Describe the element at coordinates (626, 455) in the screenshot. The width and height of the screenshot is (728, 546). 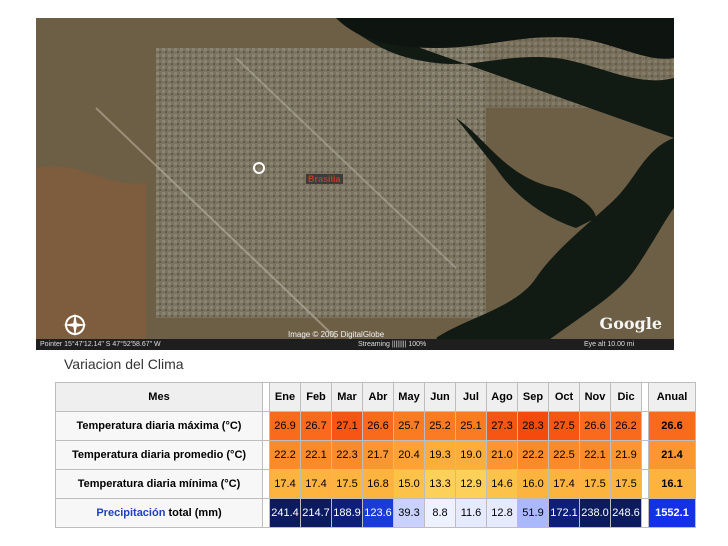
I see `value-cell: 21.9` at that location.